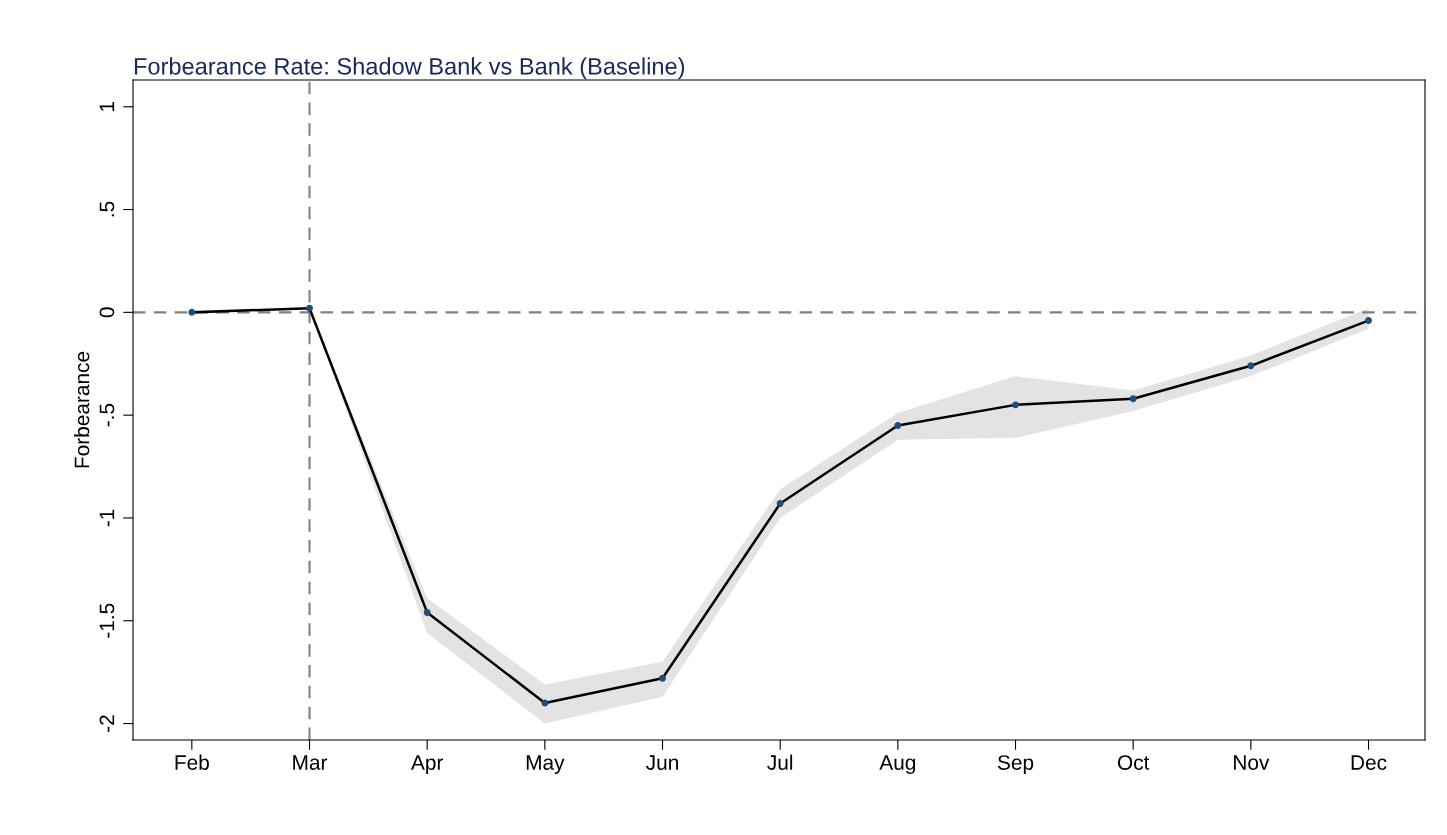 This screenshot has height=835, width=1447. Describe the element at coordinates (409, 68) in the screenshot. I see `chart-title: Forbearance Rate: Shadow Bank vs Bank (Baseline)` at that location.